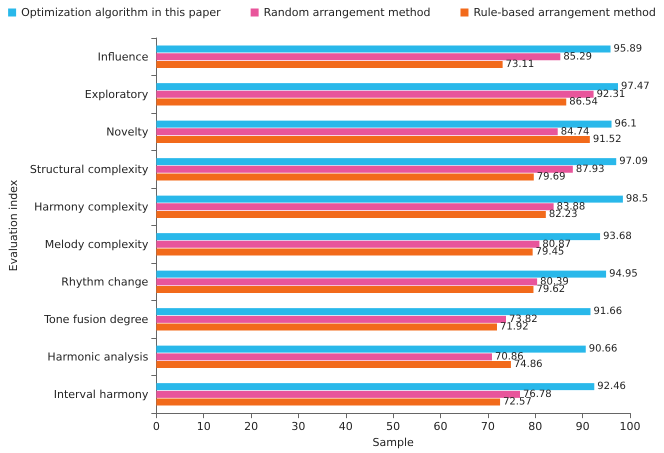  What do you see at coordinates (630, 427) in the screenshot?
I see `x-tick-label: 100` at bounding box center [630, 427].